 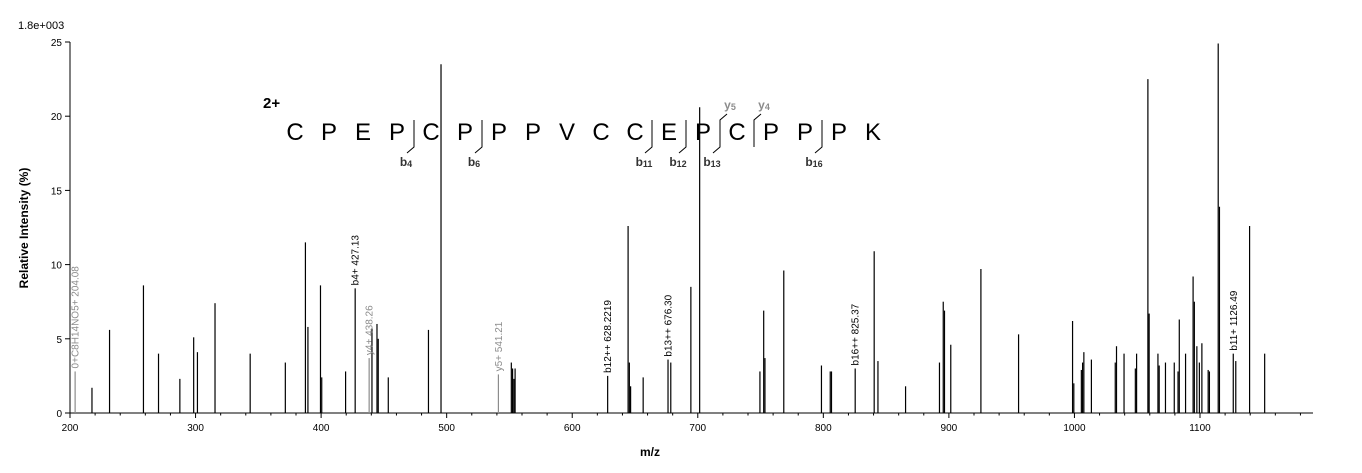 I want to click on x-tick-label: 700, so click(x=697, y=428).